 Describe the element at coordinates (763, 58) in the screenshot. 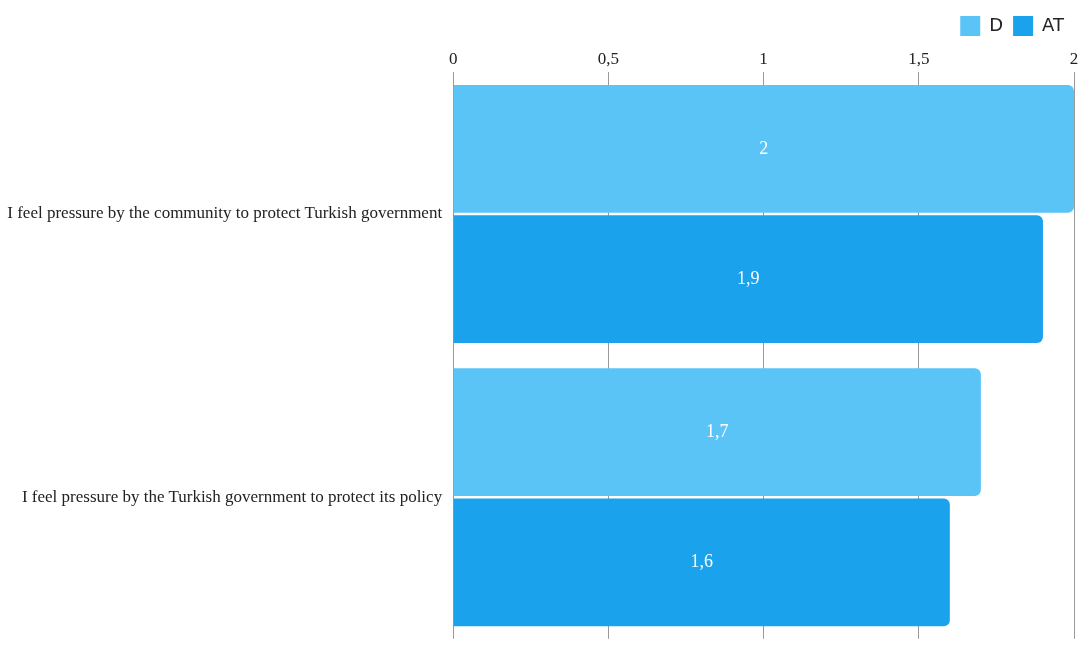

I see `x-tick-label: 1` at that location.